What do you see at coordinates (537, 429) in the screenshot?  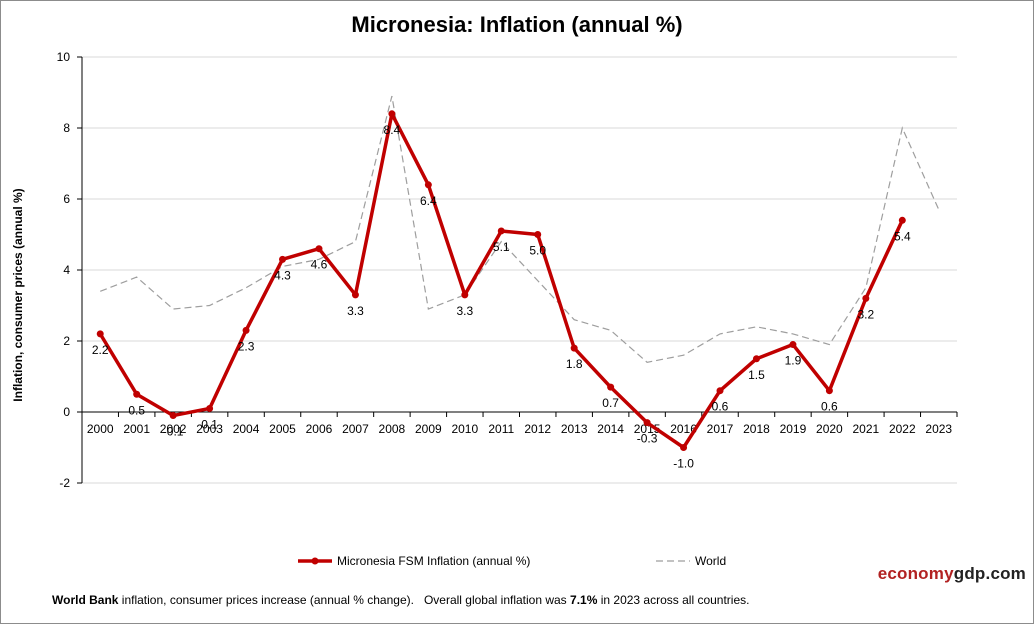 I see `x-tick-label: 2012` at bounding box center [537, 429].